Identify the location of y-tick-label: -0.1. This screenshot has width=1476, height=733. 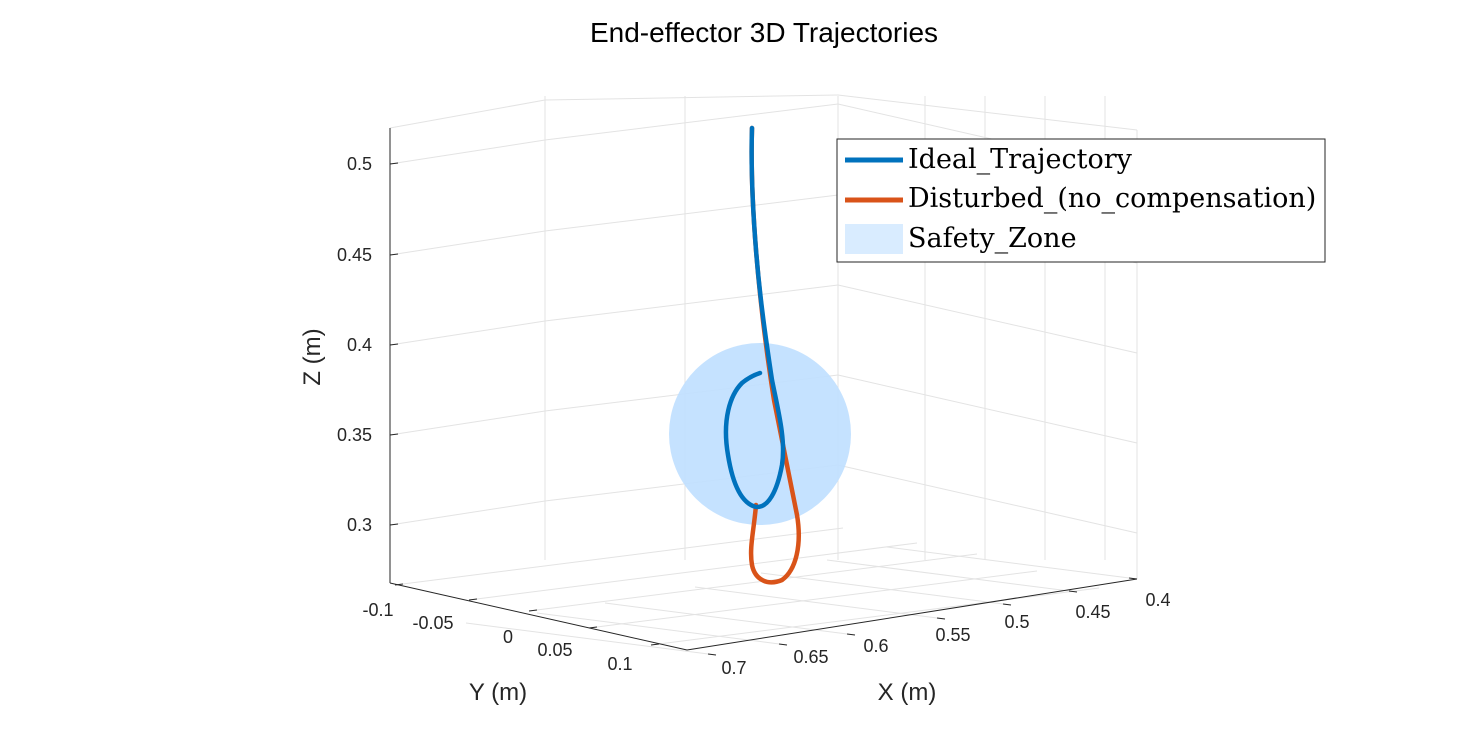
(377, 610).